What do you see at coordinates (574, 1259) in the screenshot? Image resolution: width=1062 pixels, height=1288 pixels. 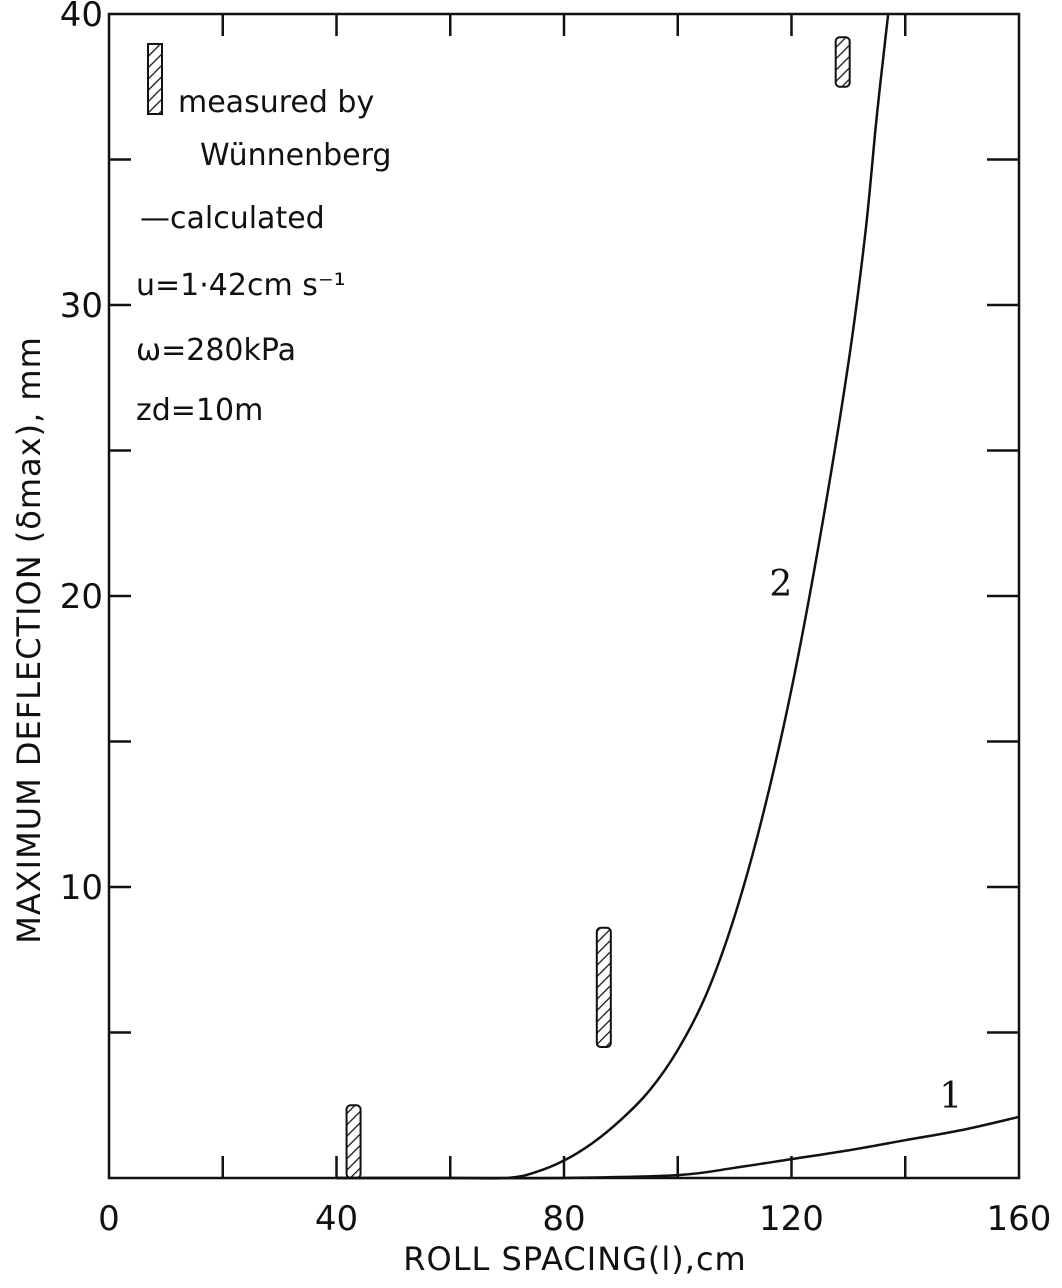 I see `x-axis-title: ROLL SPACING(l),cm` at bounding box center [574, 1259].